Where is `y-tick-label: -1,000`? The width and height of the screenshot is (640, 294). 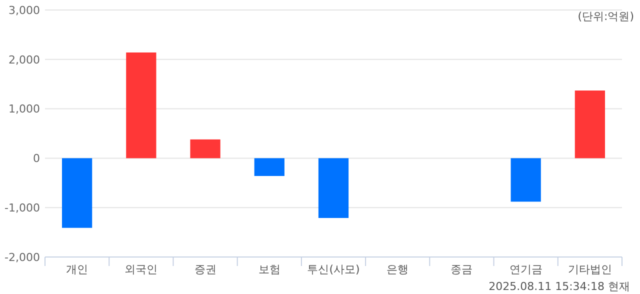 y-tick-label: -1,000 is located at coordinates (22, 207).